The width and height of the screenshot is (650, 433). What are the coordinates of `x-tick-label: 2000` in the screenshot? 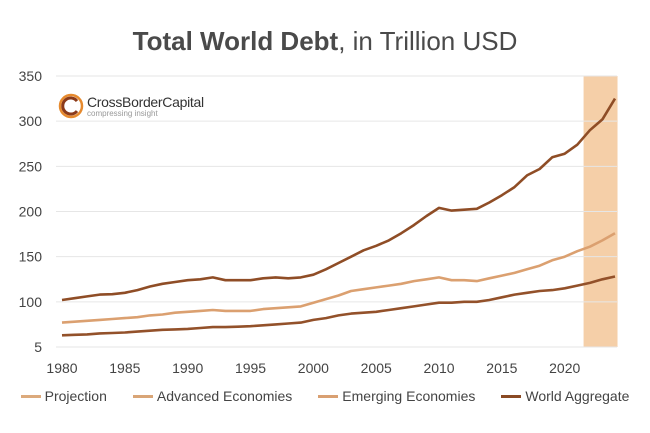 It's located at (313, 368).